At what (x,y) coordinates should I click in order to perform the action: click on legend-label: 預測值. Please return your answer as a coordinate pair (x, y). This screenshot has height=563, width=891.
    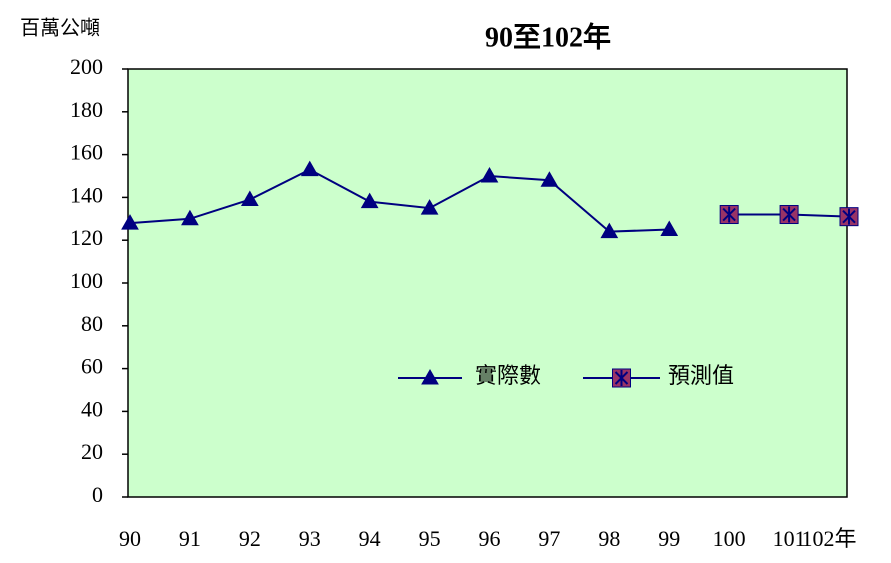
    Looking at the image, I should click on (701, 375).